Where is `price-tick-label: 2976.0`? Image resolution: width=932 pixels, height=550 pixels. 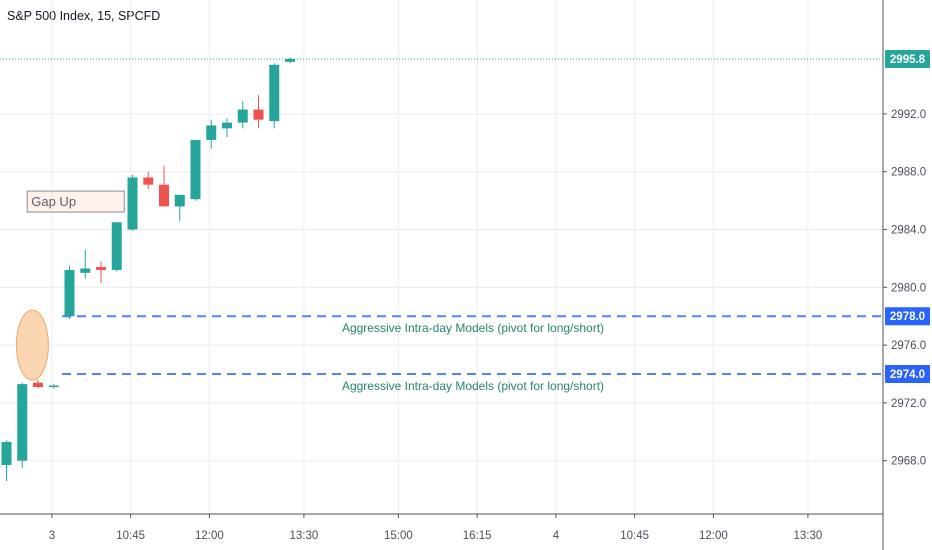
price-tick-label: 2976.0 is located at coordinates (908, 346).